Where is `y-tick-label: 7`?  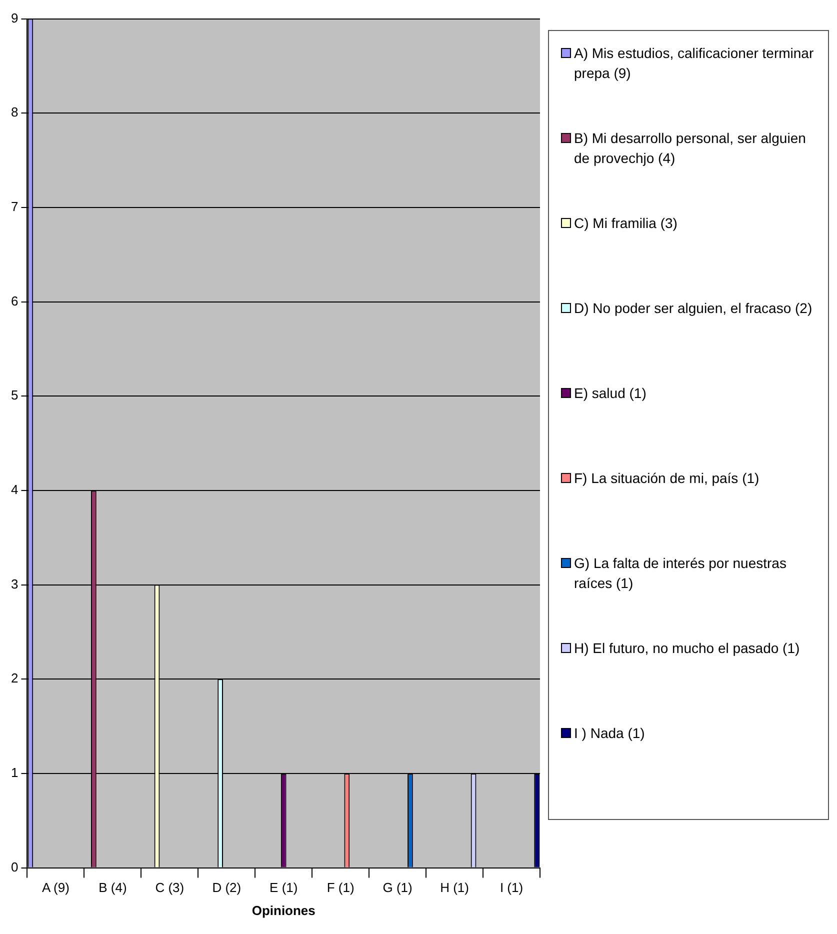 y-tick-label: 7 is located at coordinates (14, 206).